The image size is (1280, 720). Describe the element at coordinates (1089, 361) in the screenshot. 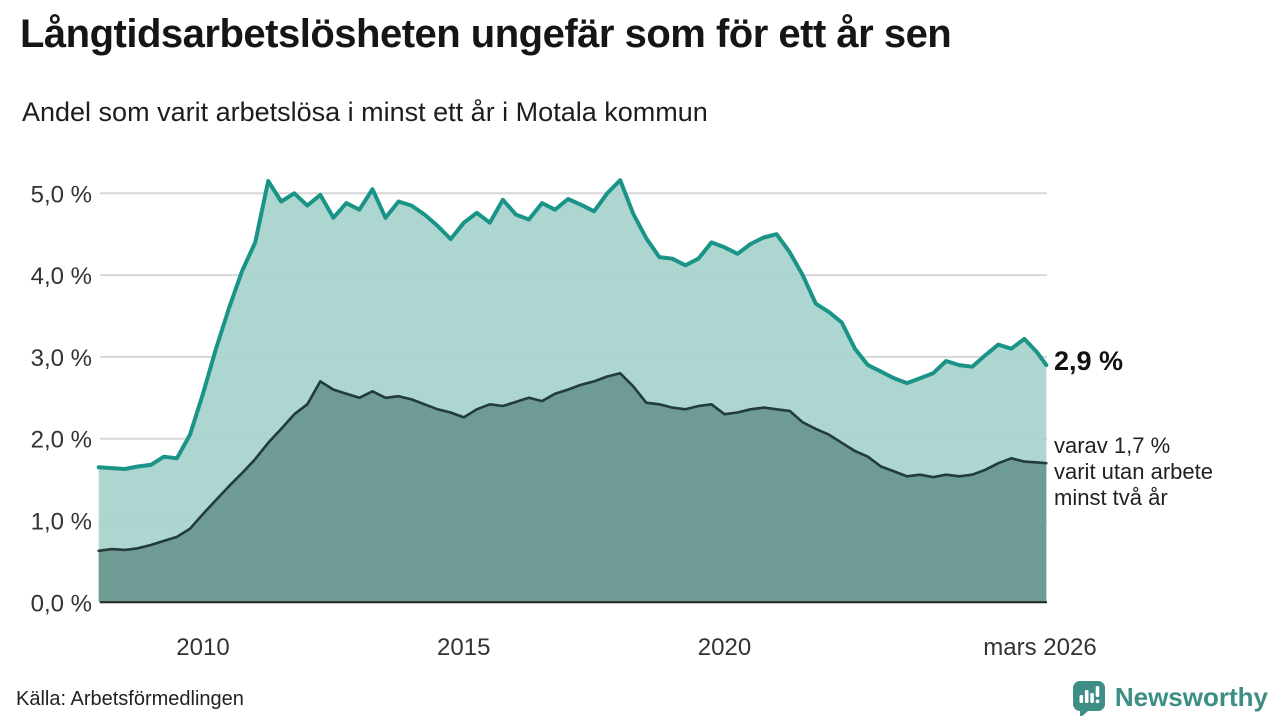

I see `end-value-label: 2,9 %` at that location.